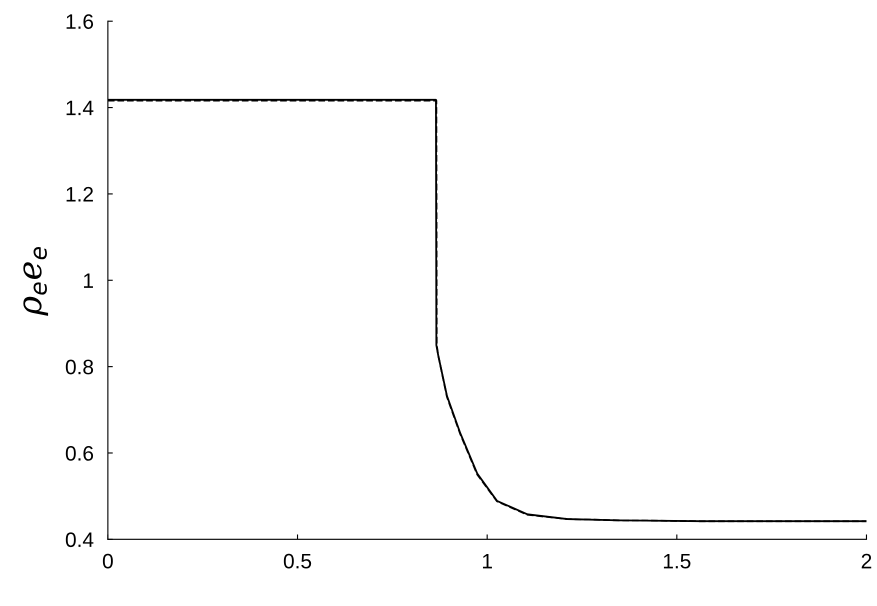 This screenshot has height=606, width=877. I want to click on x-tick-label: 1, so click(487, 561).